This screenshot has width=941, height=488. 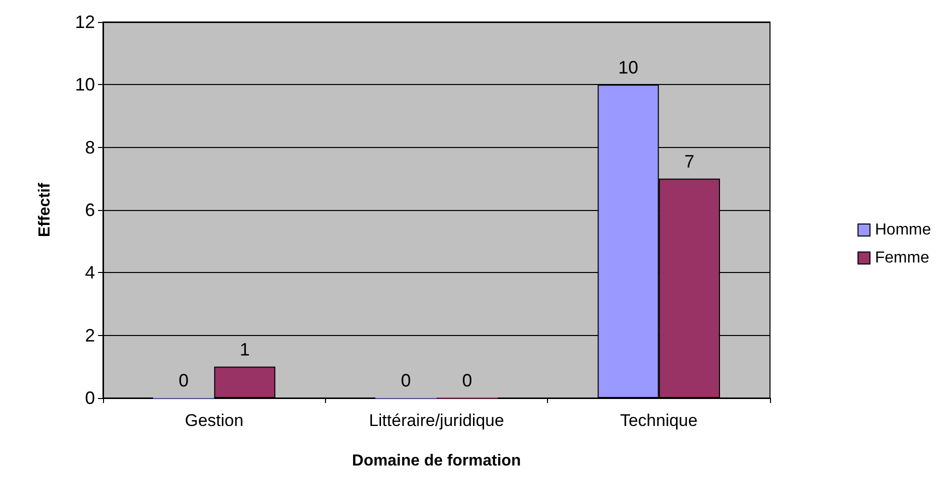 I want to click on data-label: 7, so click(x=689, y=162).